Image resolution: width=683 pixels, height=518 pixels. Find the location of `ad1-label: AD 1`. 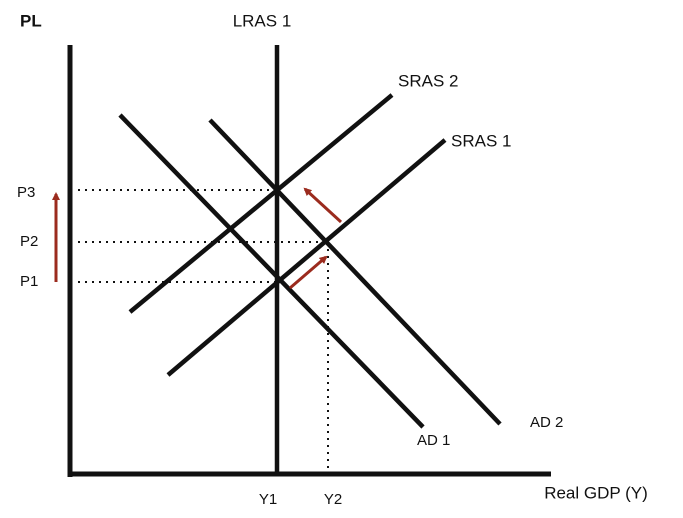

ad1-label: AD 1 is located at coordinates (433, 440).